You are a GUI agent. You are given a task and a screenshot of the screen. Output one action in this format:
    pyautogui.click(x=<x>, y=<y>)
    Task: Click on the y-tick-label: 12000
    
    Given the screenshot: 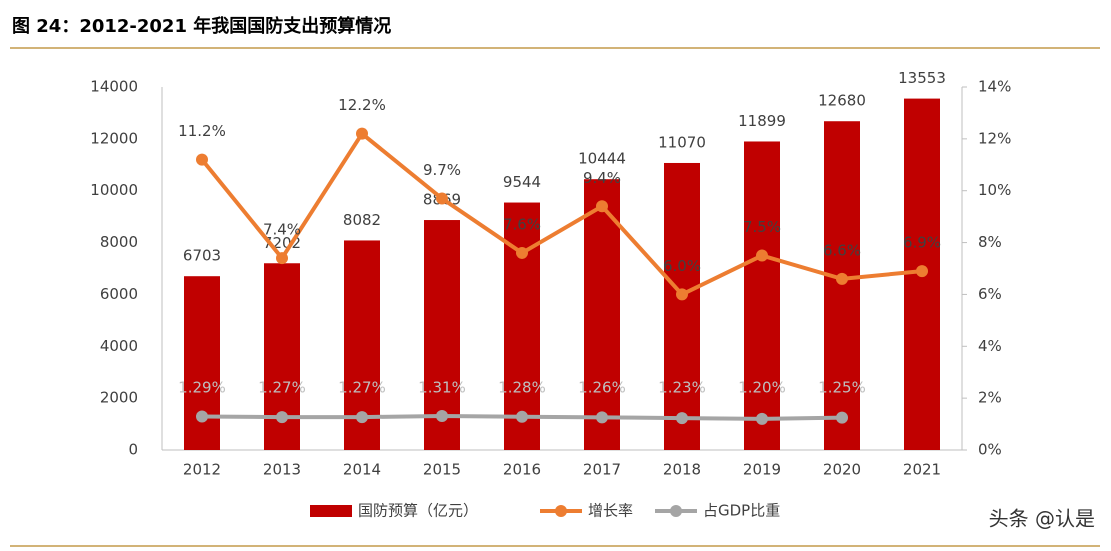 What is the action you would take?
    pyautogui.click(x=114, y=138)
    